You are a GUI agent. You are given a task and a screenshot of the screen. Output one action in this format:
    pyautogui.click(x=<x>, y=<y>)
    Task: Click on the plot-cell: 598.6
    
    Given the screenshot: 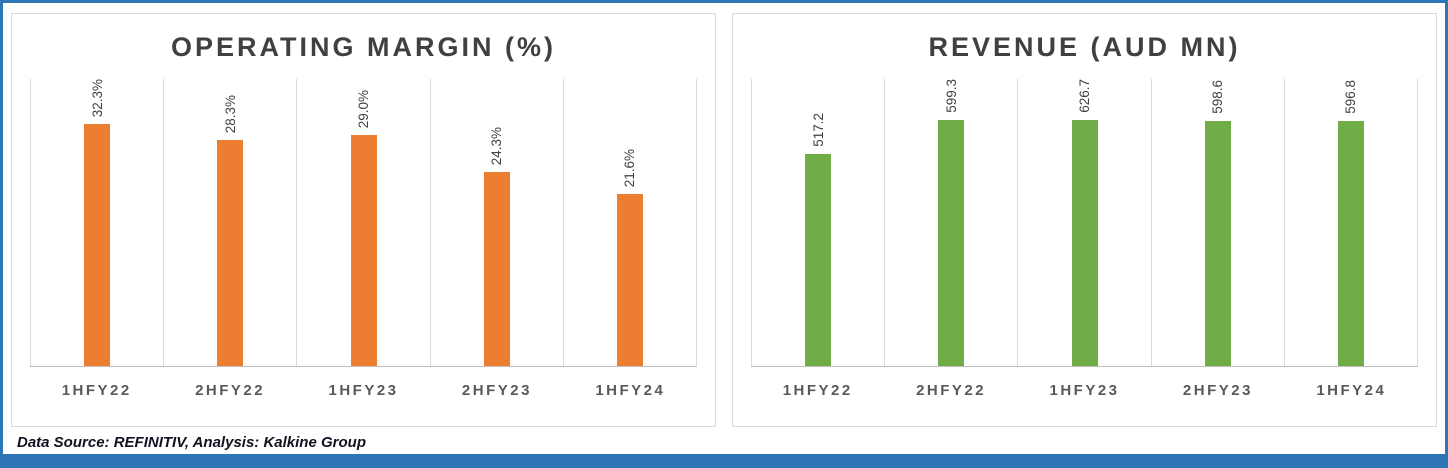 What is the action you would take?
    pyautogui.click(x=1217, y=222)
    